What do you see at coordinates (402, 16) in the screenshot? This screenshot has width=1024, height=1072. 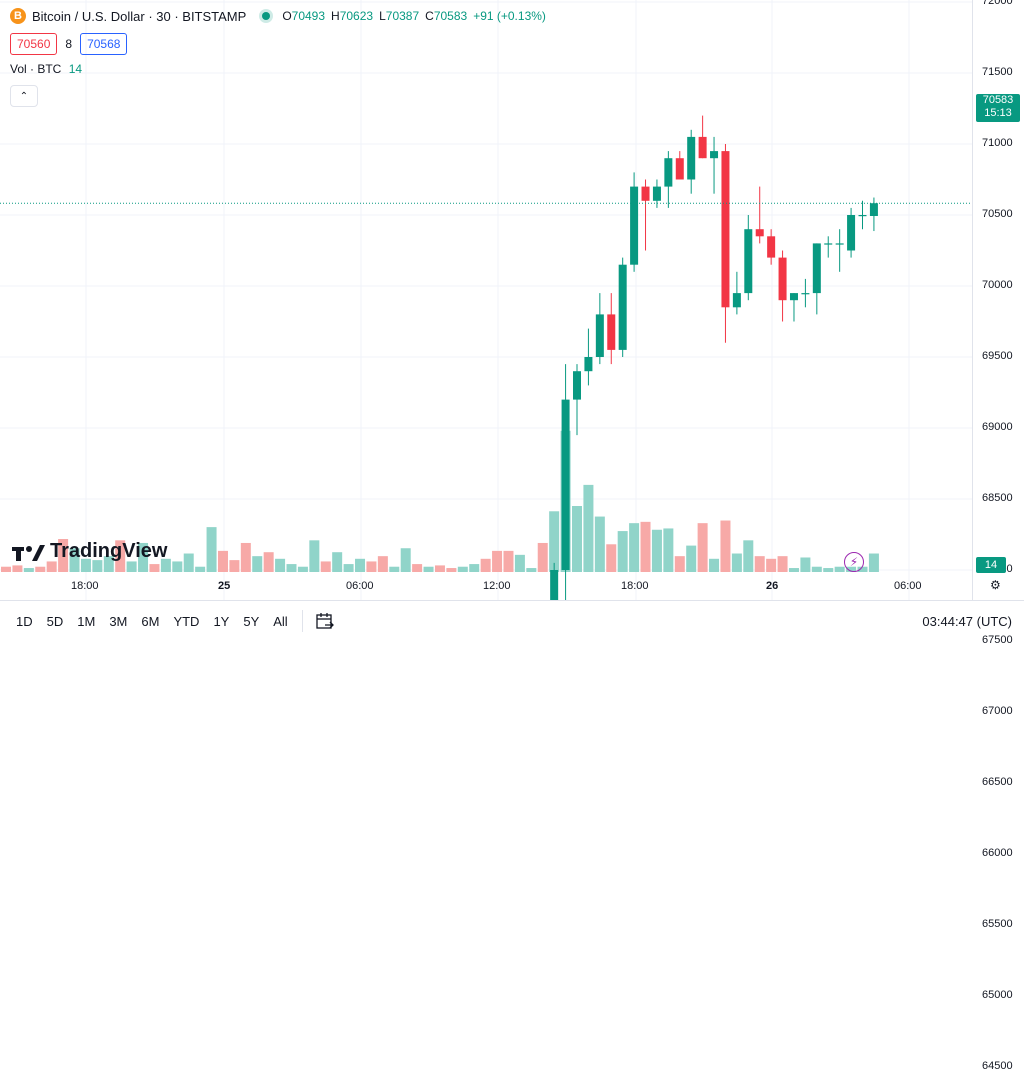 I see `low-value: 70387` at bounding box center [402, 16].